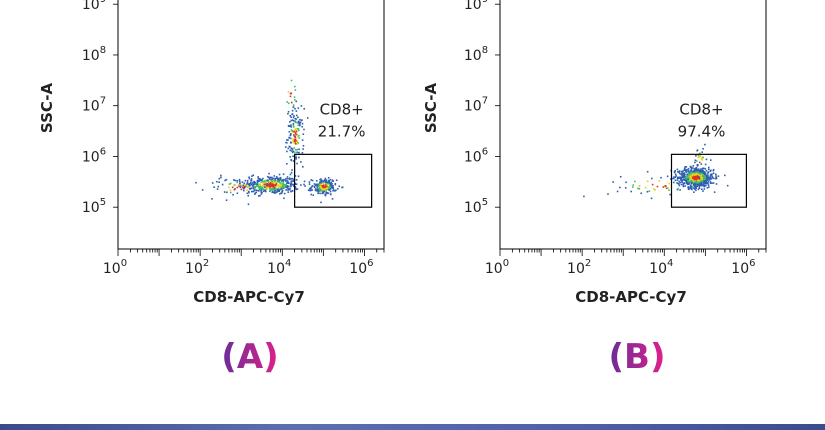 This screenshot has height=430, width=825. I want to click on y-tick-base: 10, so click(473, 208).